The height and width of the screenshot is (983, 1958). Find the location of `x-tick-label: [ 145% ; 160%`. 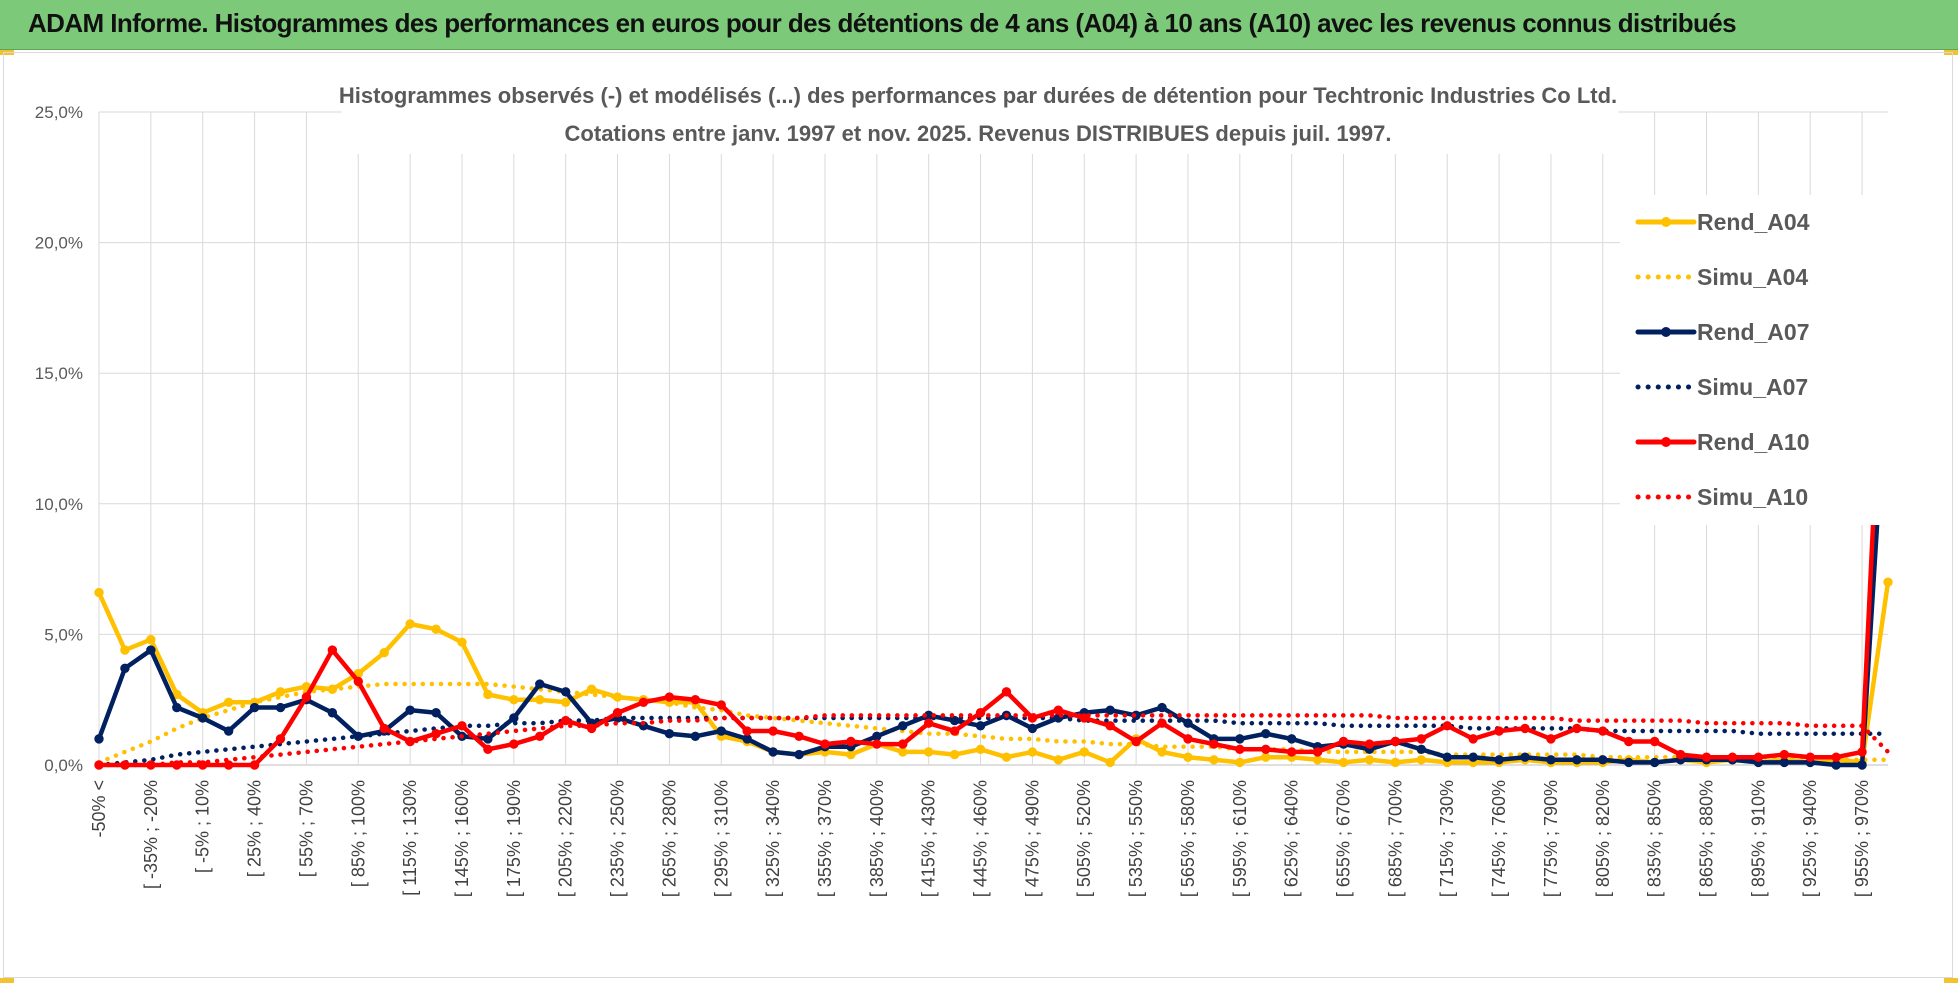

x-tick-label: [ 145% ; 160% is located at coordinates (462, 838).